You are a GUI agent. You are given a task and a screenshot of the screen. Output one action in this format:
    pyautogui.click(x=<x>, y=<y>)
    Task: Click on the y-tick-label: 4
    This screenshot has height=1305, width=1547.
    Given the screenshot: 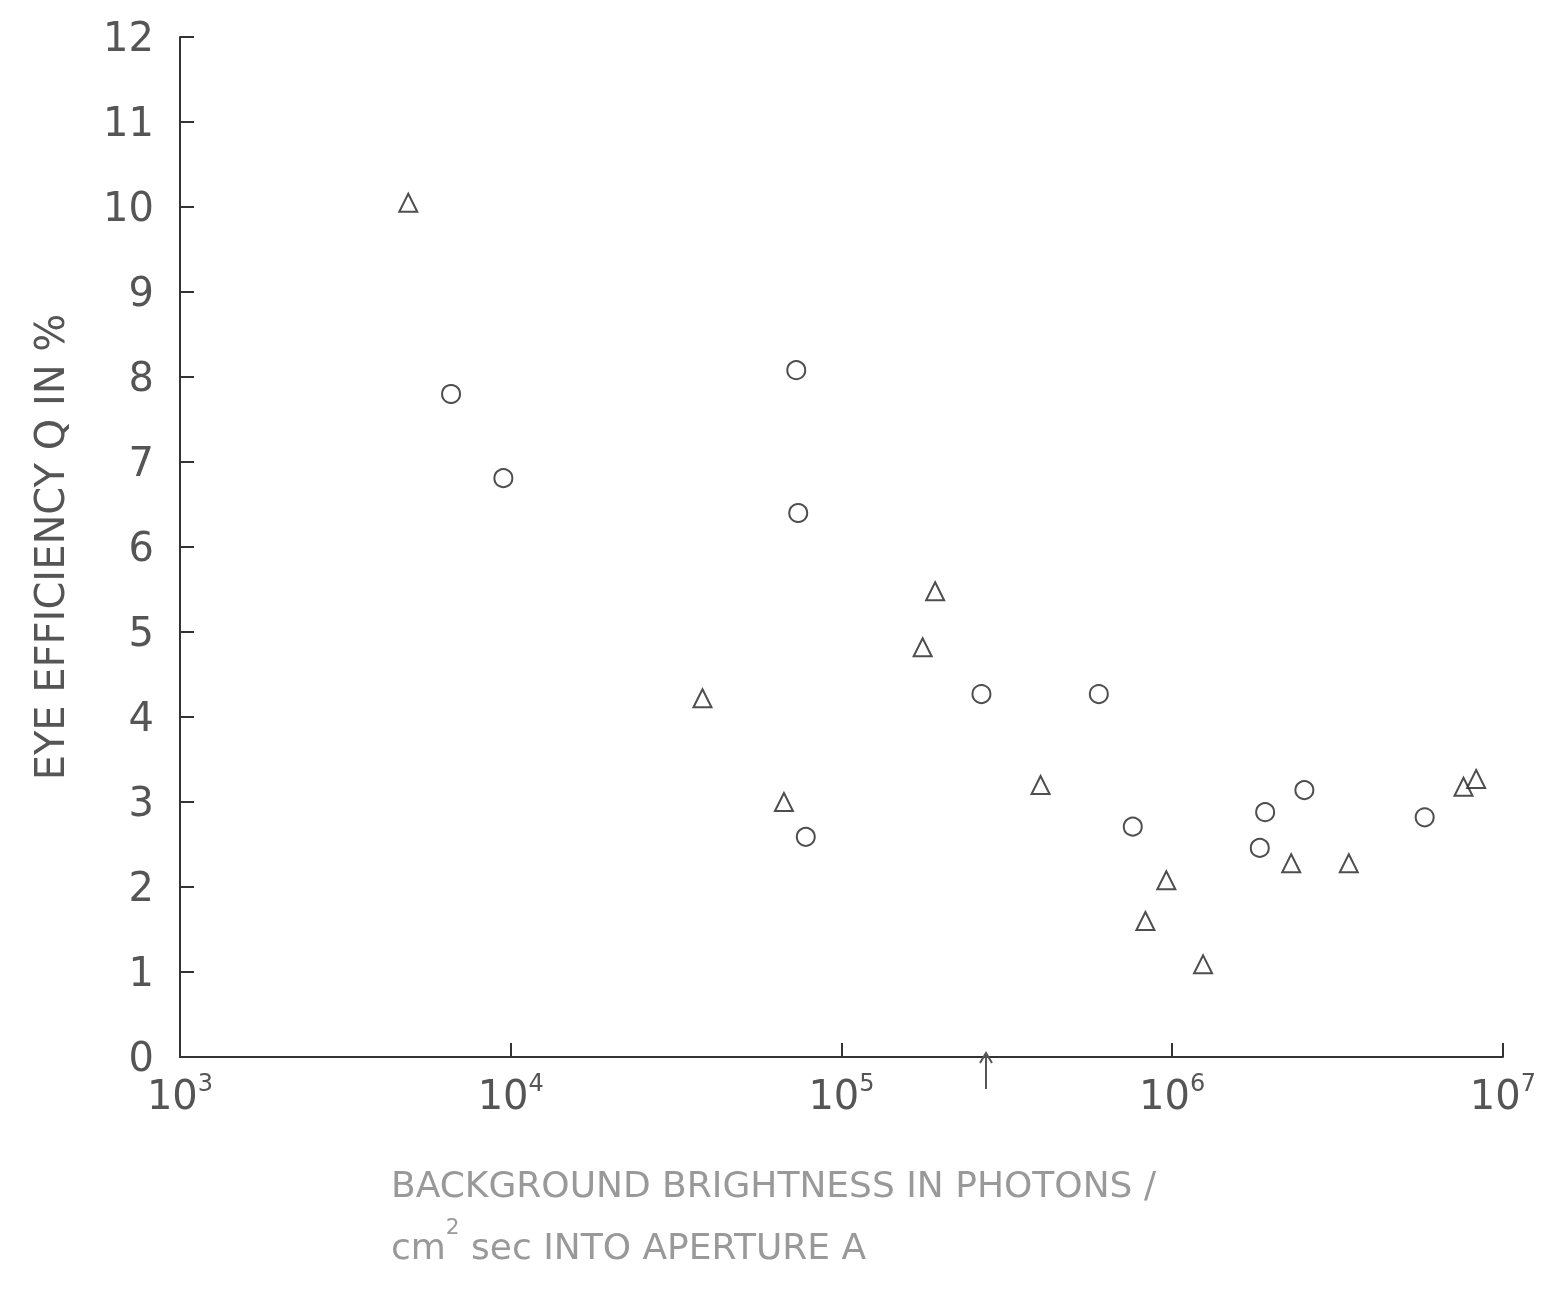 What is the action you would take?
    pyautogui.click(x=141, y=717)
    